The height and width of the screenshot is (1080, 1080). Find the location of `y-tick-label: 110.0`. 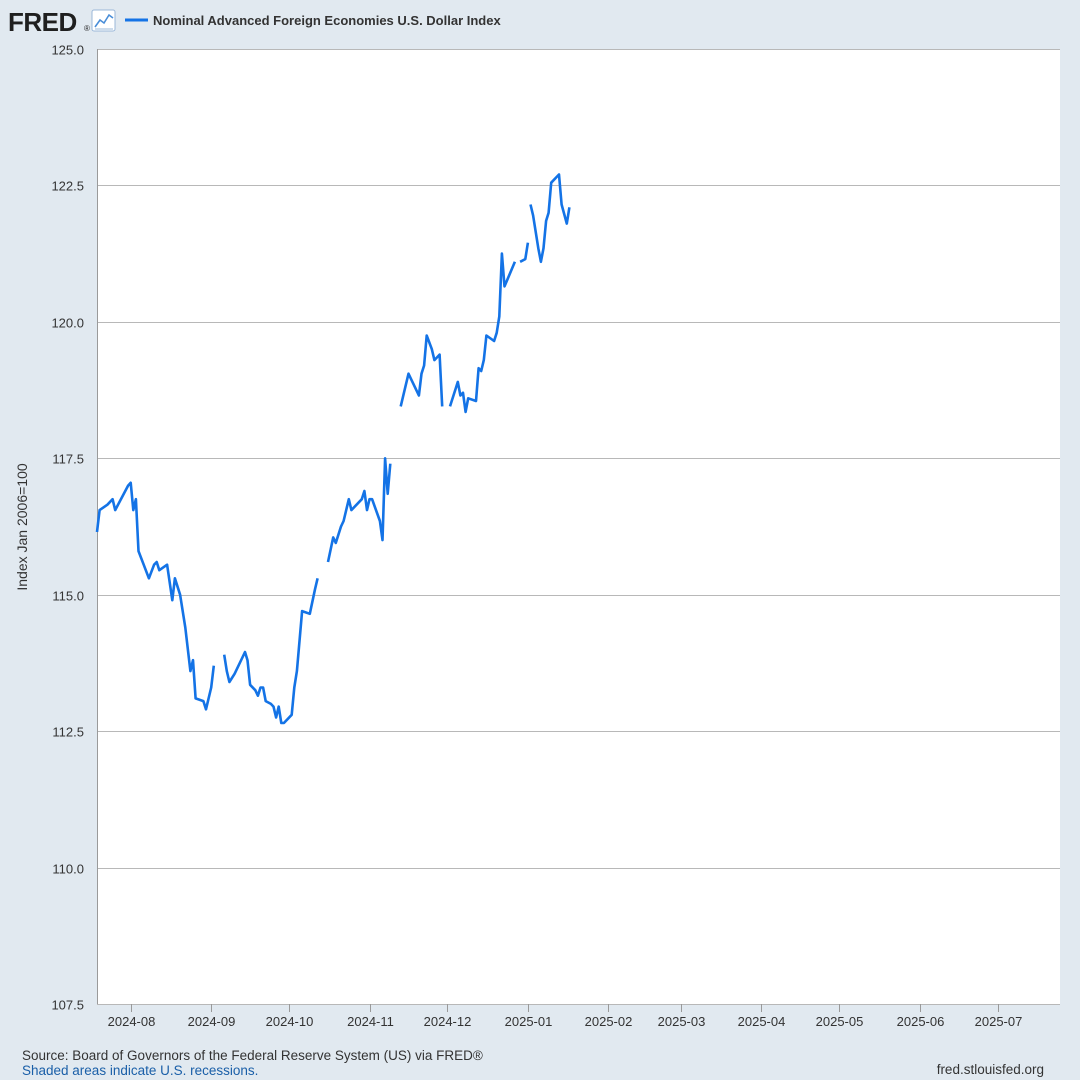

y-tick-label: 110.0 is located at coordinates (68, 869).